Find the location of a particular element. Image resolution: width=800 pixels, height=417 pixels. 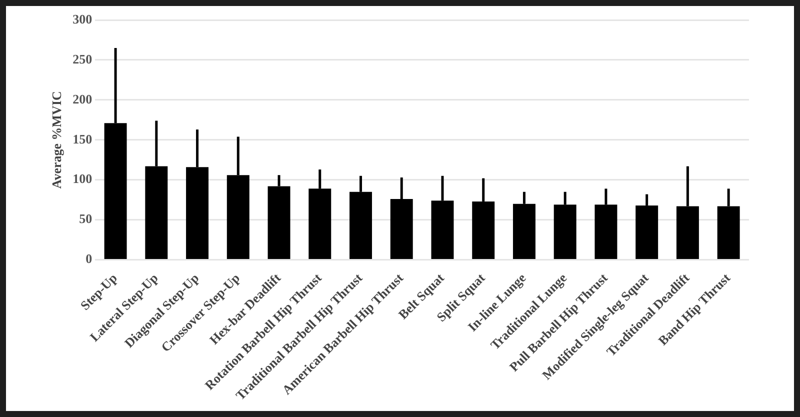

y-tick-label: 150 is located at coordinates (82, 138).